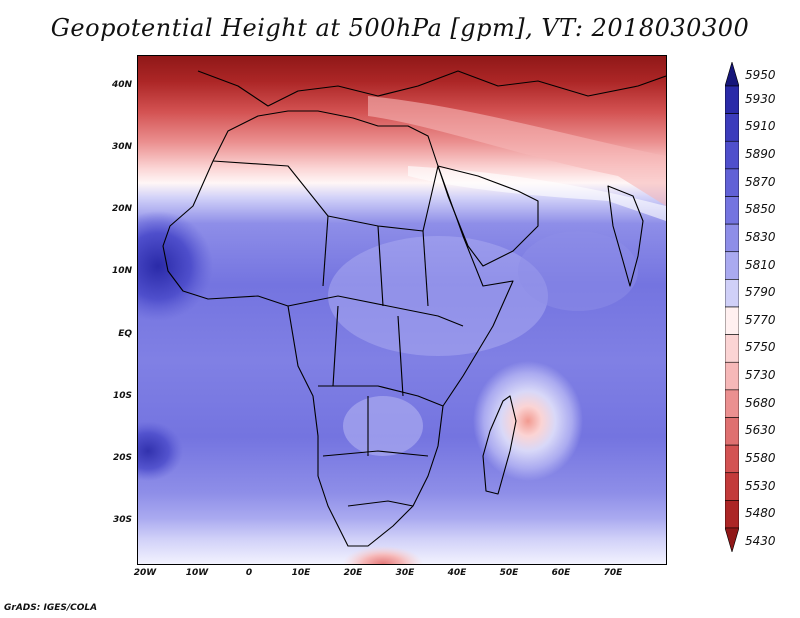  Describe the element at coordinates (760, 513) in the screenshot. I see `colorbar-label: 5480` at that location.